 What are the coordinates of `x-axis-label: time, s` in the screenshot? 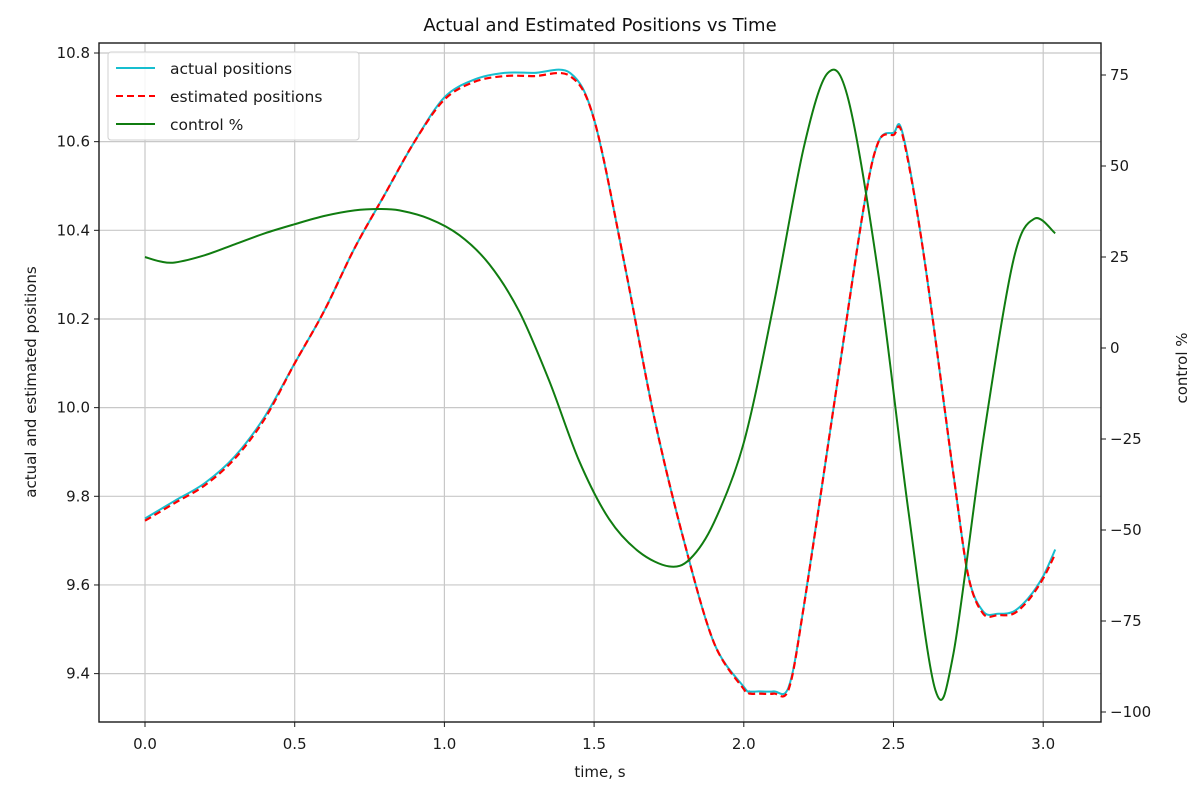 It's located at (599, 772).